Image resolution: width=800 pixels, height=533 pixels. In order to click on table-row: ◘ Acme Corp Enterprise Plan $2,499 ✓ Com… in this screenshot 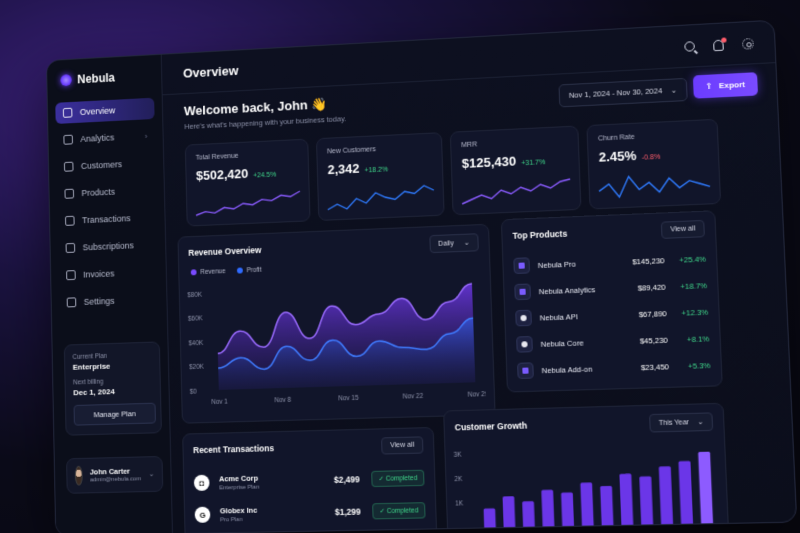, I will do `click(309, 480)`.